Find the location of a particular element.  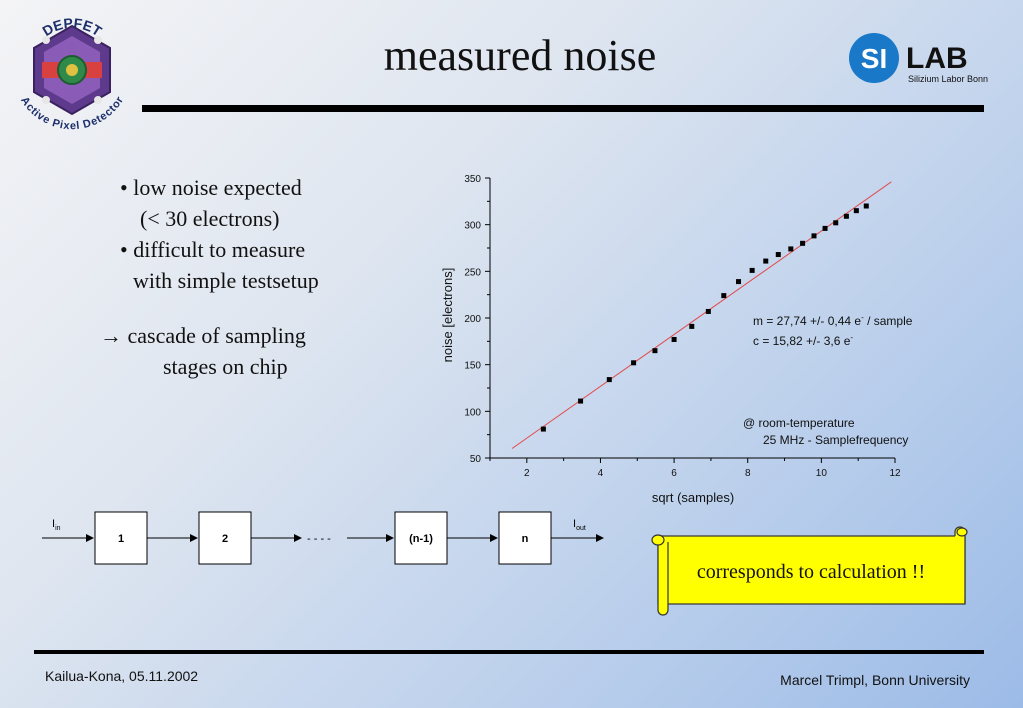

footer-location-date: Kailua-Kona, 05.11.2002 is located at coordinates (121, 676).